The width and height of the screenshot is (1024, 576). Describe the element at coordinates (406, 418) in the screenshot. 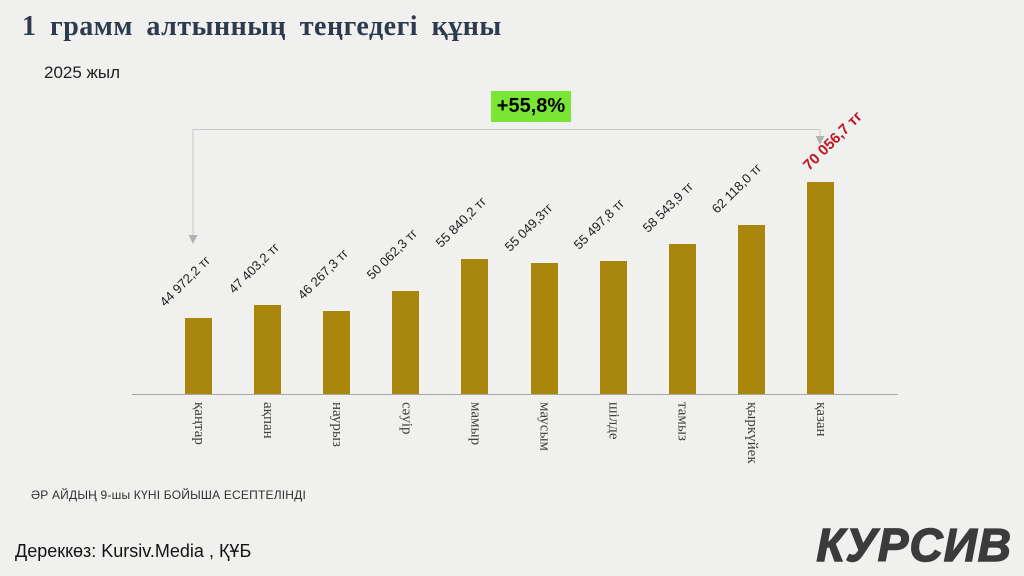

I see `month-label-сәуір: сәуір` at that location.